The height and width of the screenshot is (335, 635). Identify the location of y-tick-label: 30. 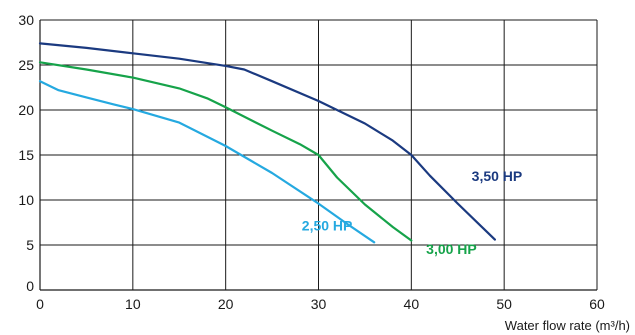
(26, 20).